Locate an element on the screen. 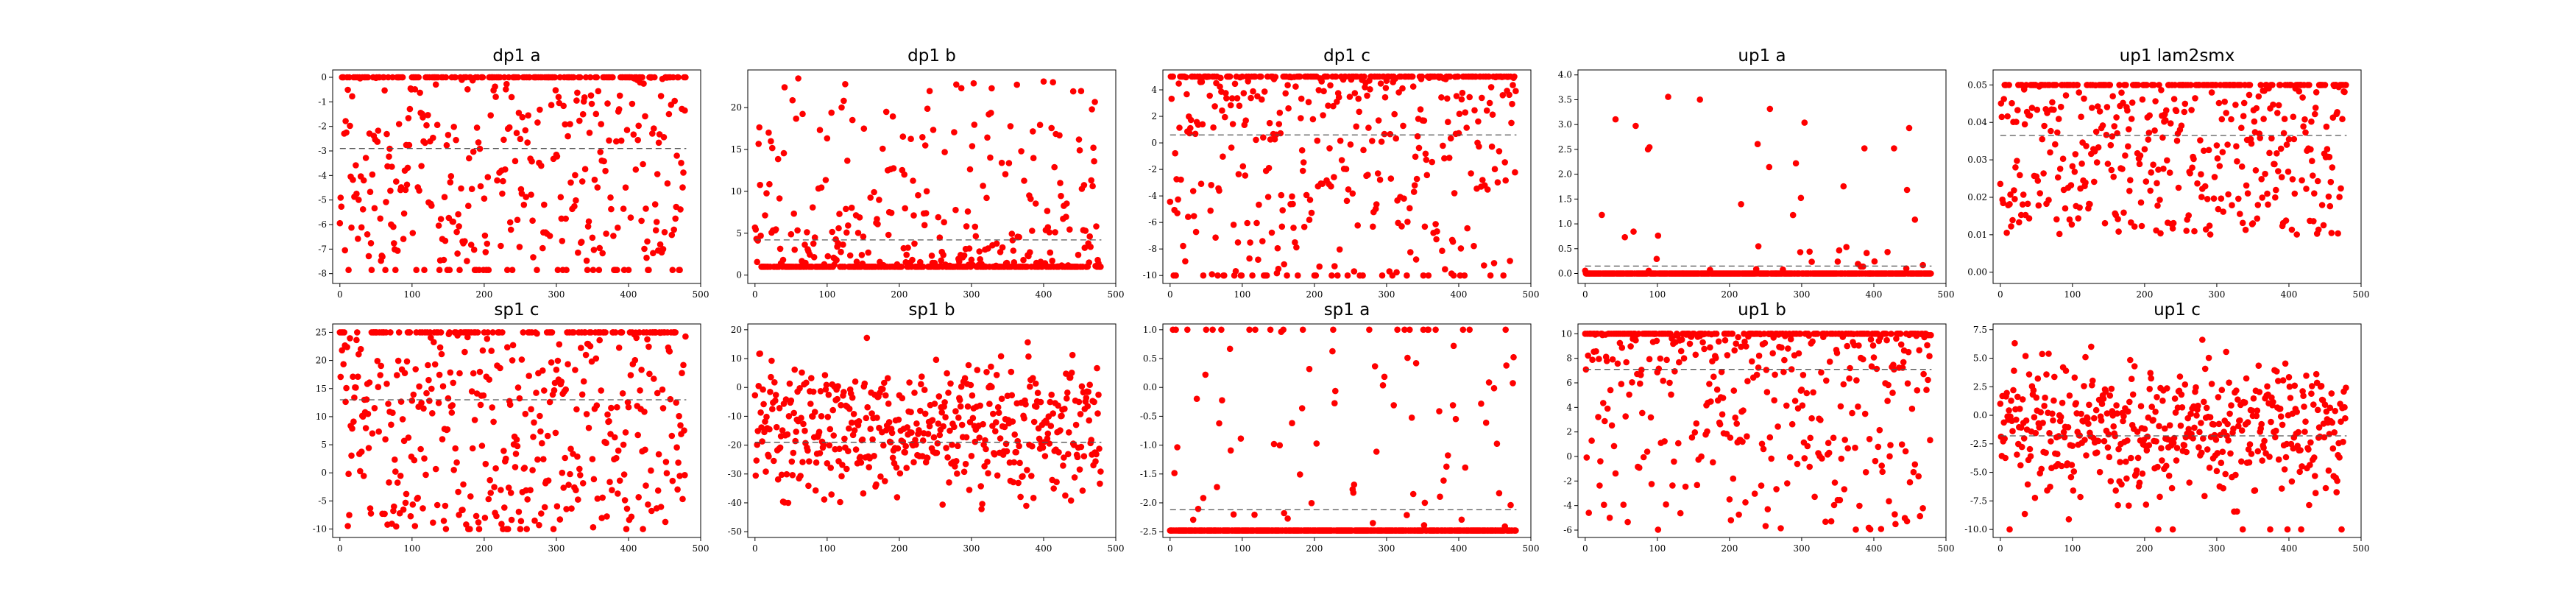 The width and height of the screenshot is (2576, 589). x-tick-label: 400 is located at coordinates (1459, 548).